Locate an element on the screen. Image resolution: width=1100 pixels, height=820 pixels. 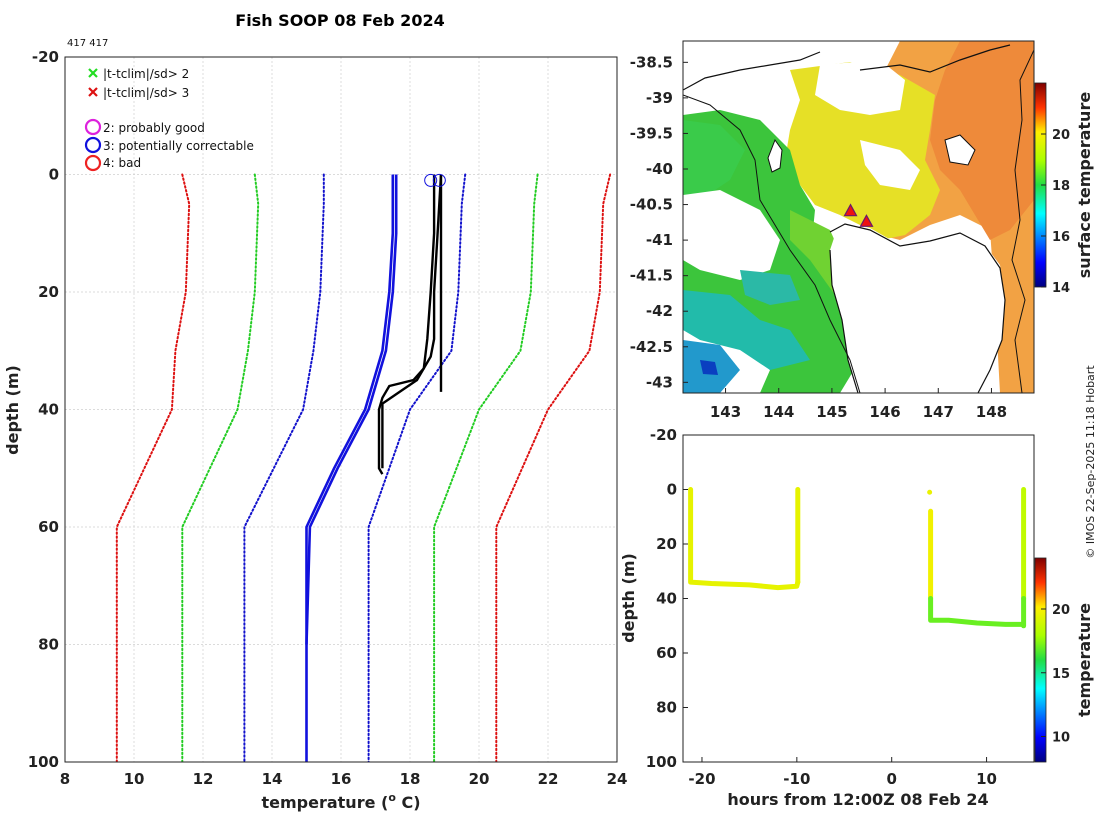
timedepth-xlabel: hours from 12:00Z 08 Feb 24 is located at coordinates (857, 799).